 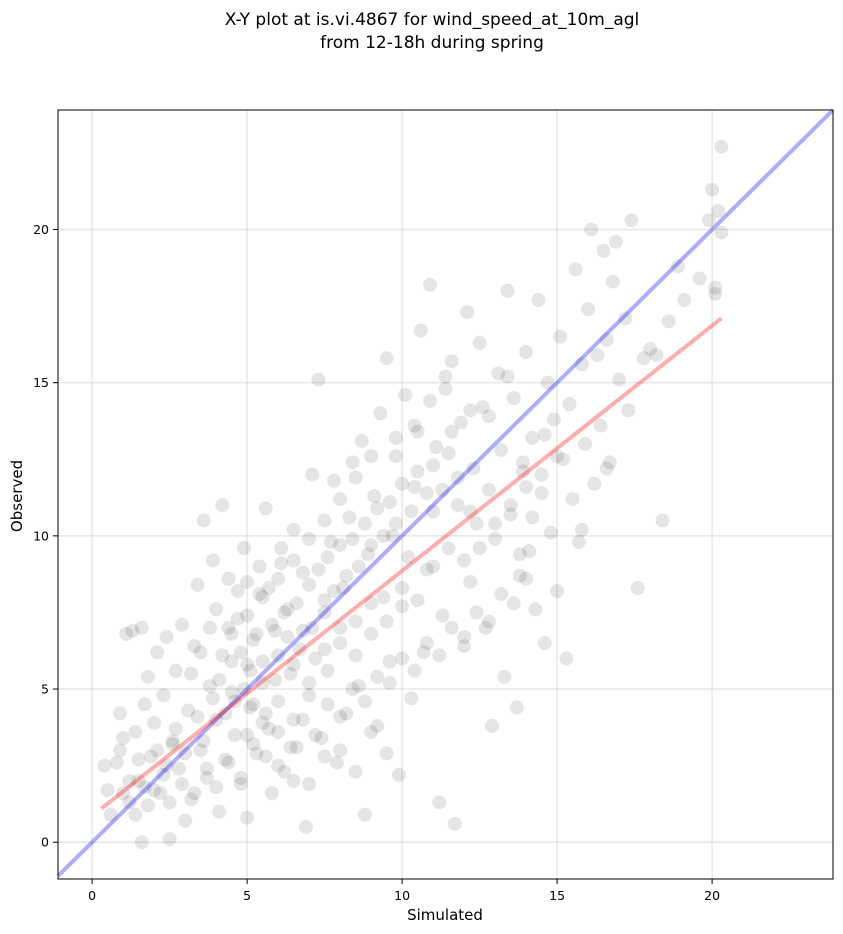 I want to click on x-tick-label-0: 0, so click(x=92, y=895).